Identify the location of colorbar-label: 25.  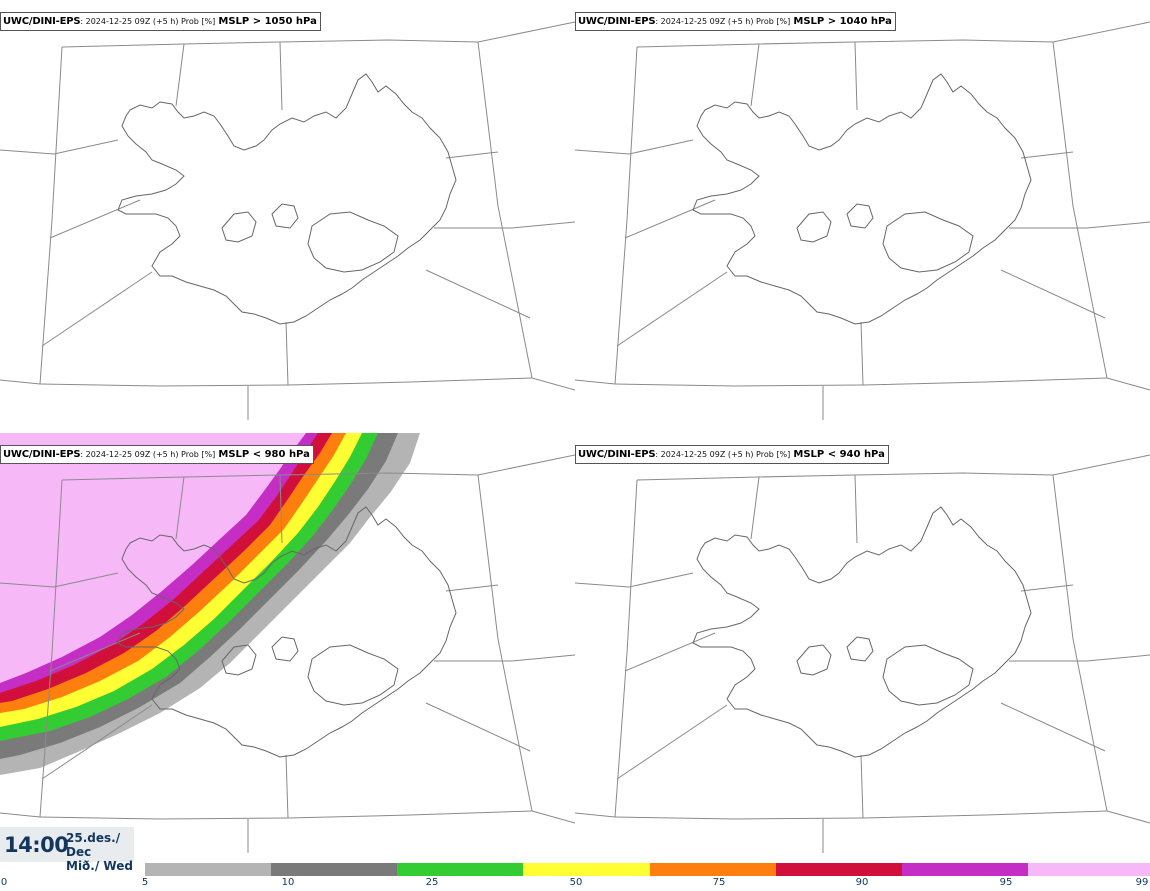
(432, 882).